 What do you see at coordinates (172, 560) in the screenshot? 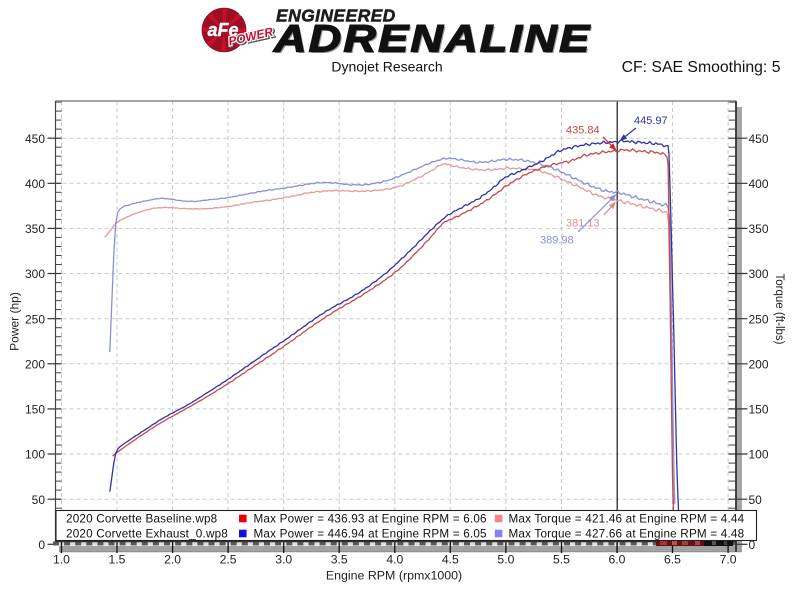
I see `svg-text: 2.0` at bounding box center [172, 560].